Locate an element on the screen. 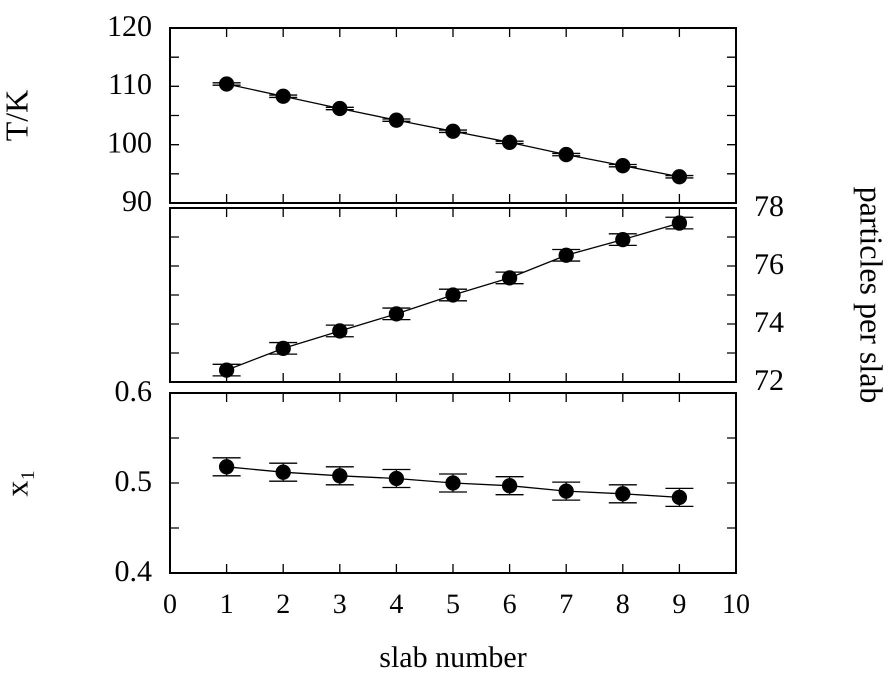 The height and width of the screenshot is (681, 888). y-tick-label: 110 is located at coordinates (130, 85).